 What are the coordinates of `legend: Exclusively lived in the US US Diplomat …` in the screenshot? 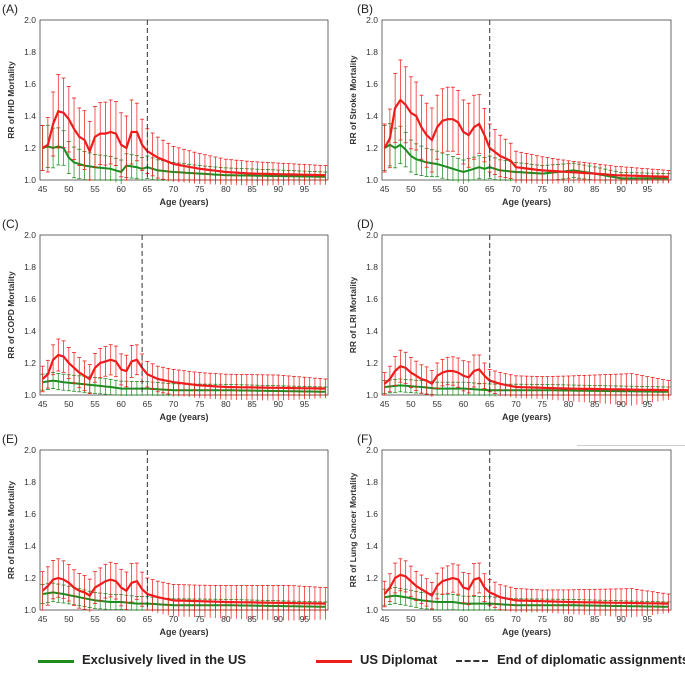 It's located at (342, 661).